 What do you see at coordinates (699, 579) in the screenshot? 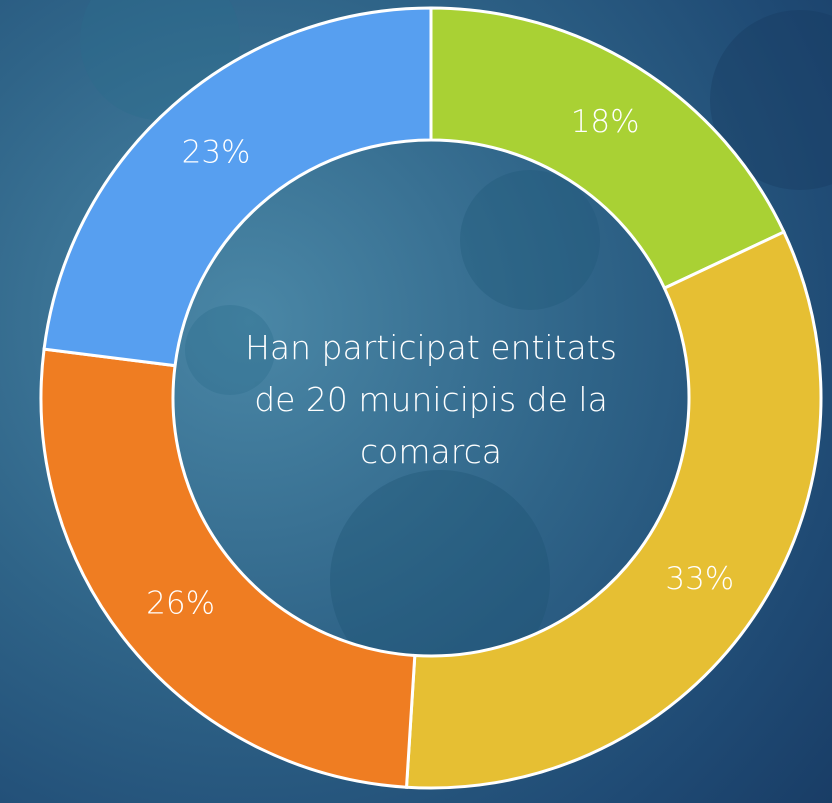
I see `data-label: 33%` at bounding box center [699, 579].